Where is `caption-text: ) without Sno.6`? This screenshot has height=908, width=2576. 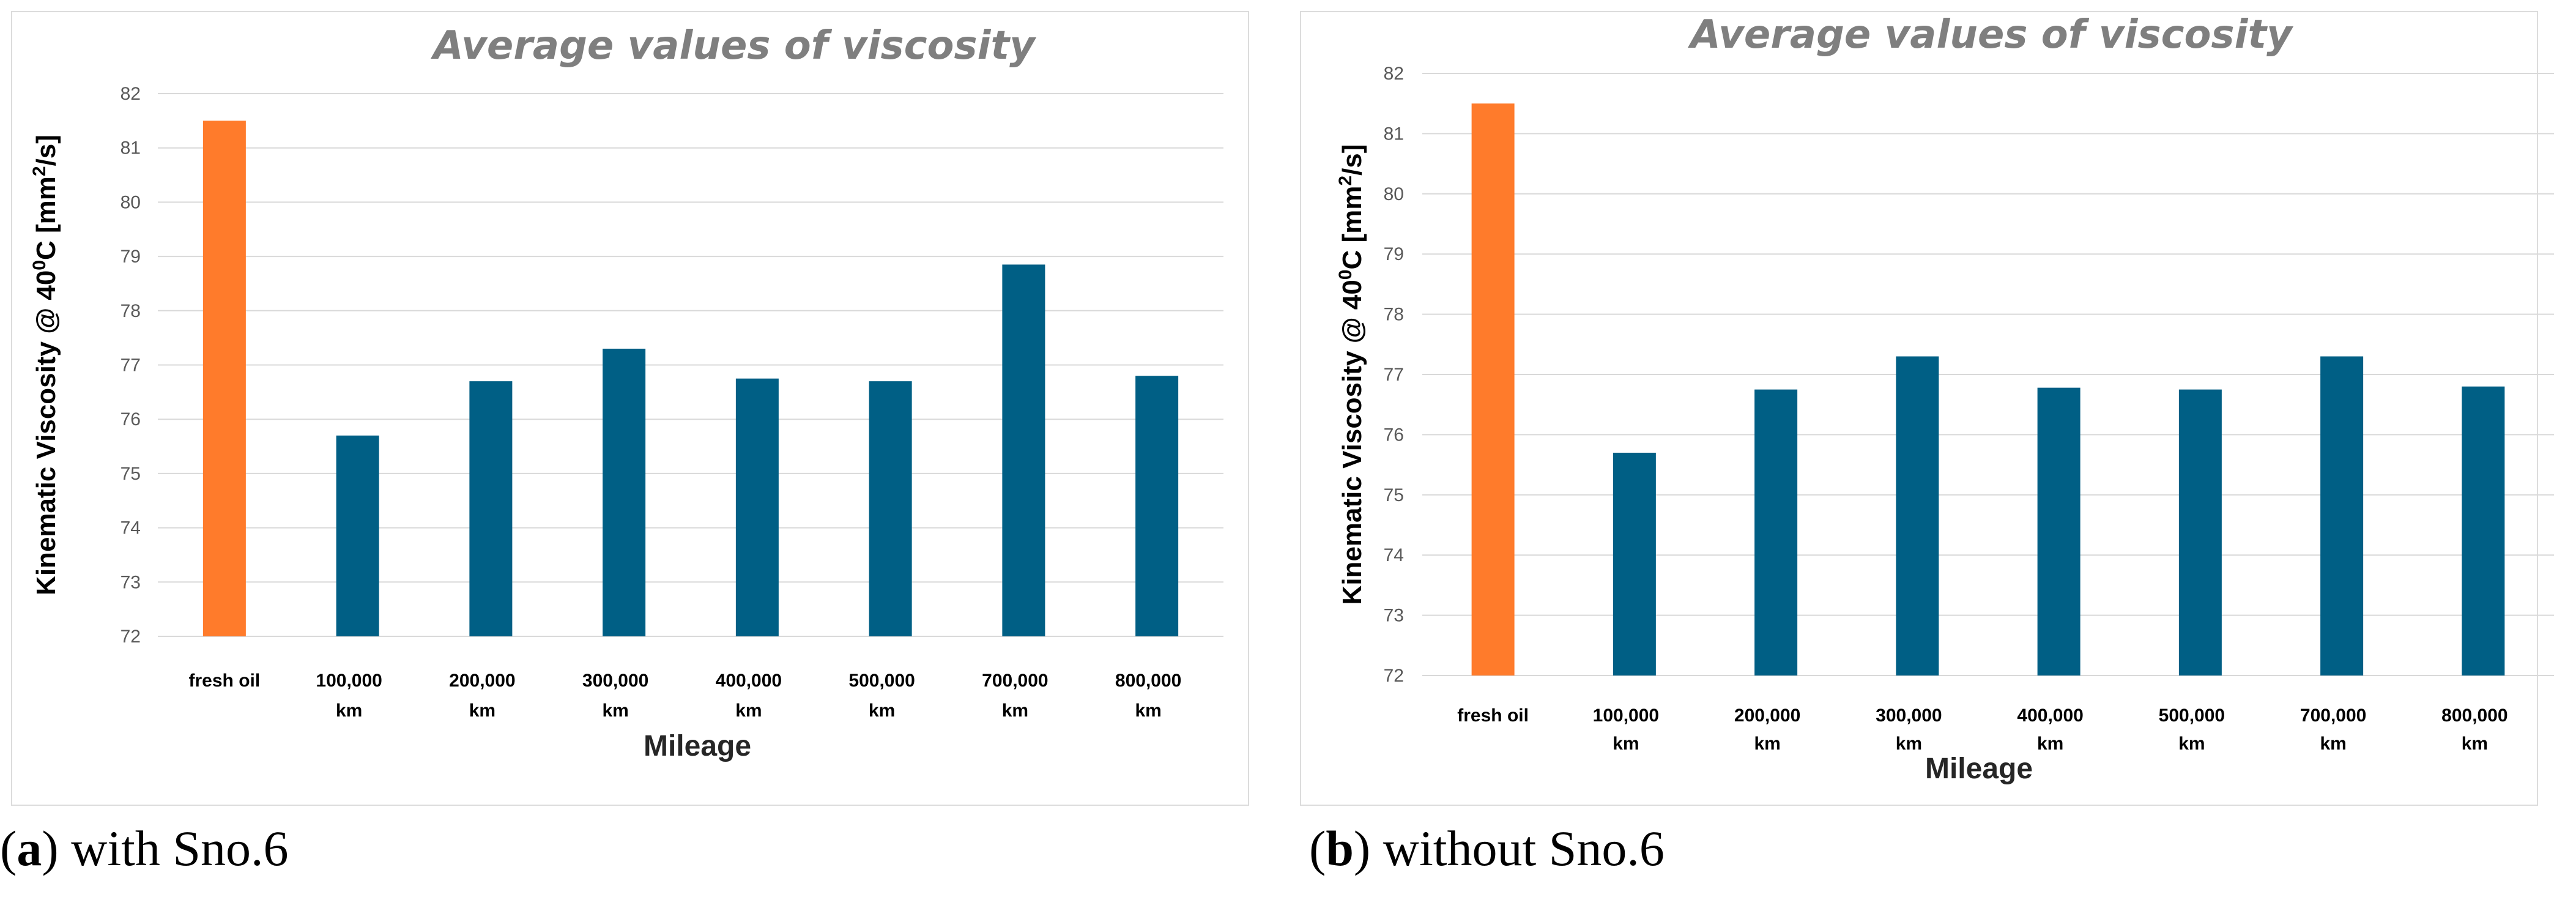
caption-text: ) without Sno.6 is located at coordinates (1509, 849).